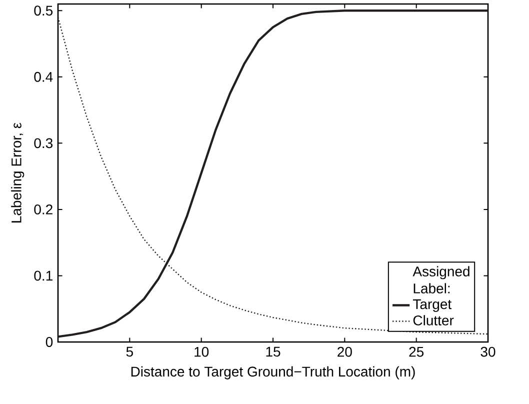 Image resolution: width=529 pixels, height=404 pixels. Describe the element at coordinates (201, 351) in the screenshot. I see `x-tick-label: 10` at that location.